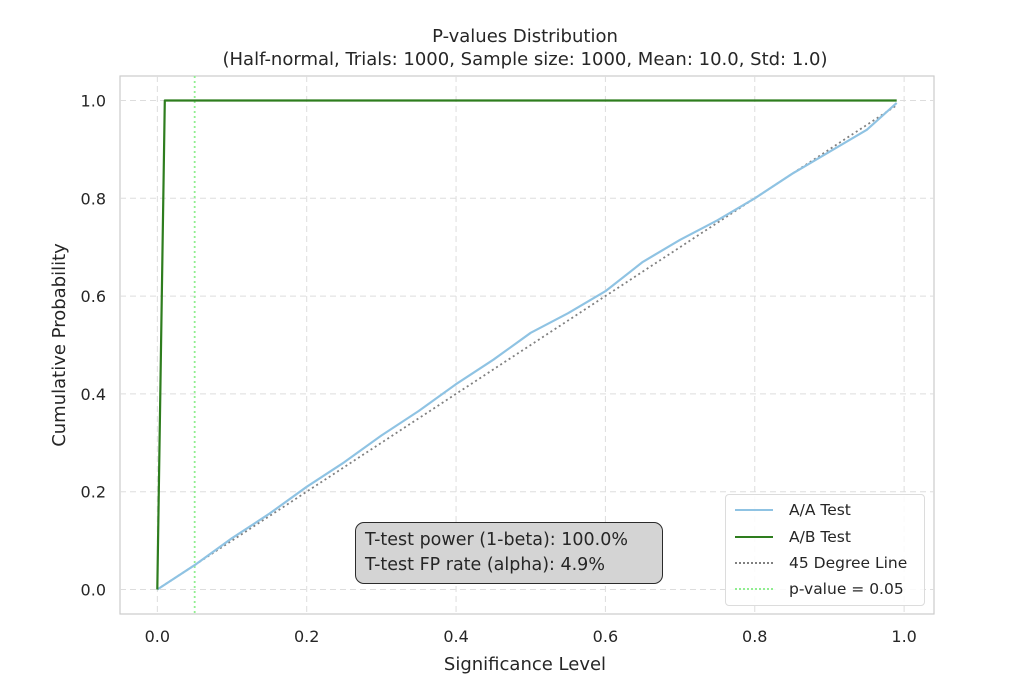  Describe the element at coordinates (93, 198) in the screenshot. I see `y-tick-label: 0.8` at that location.